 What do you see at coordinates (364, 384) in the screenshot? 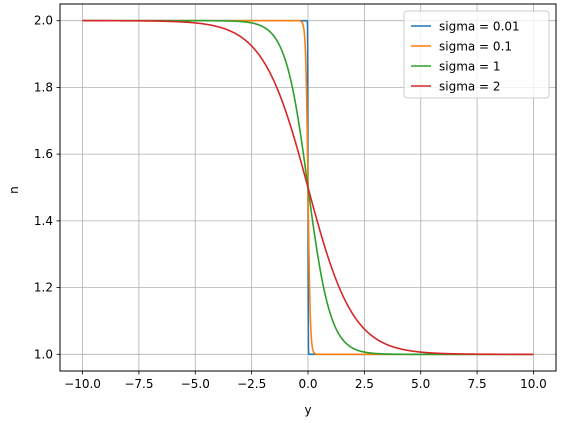
I see `x-tick-label: 2.5` at bounding box center [364, 384].